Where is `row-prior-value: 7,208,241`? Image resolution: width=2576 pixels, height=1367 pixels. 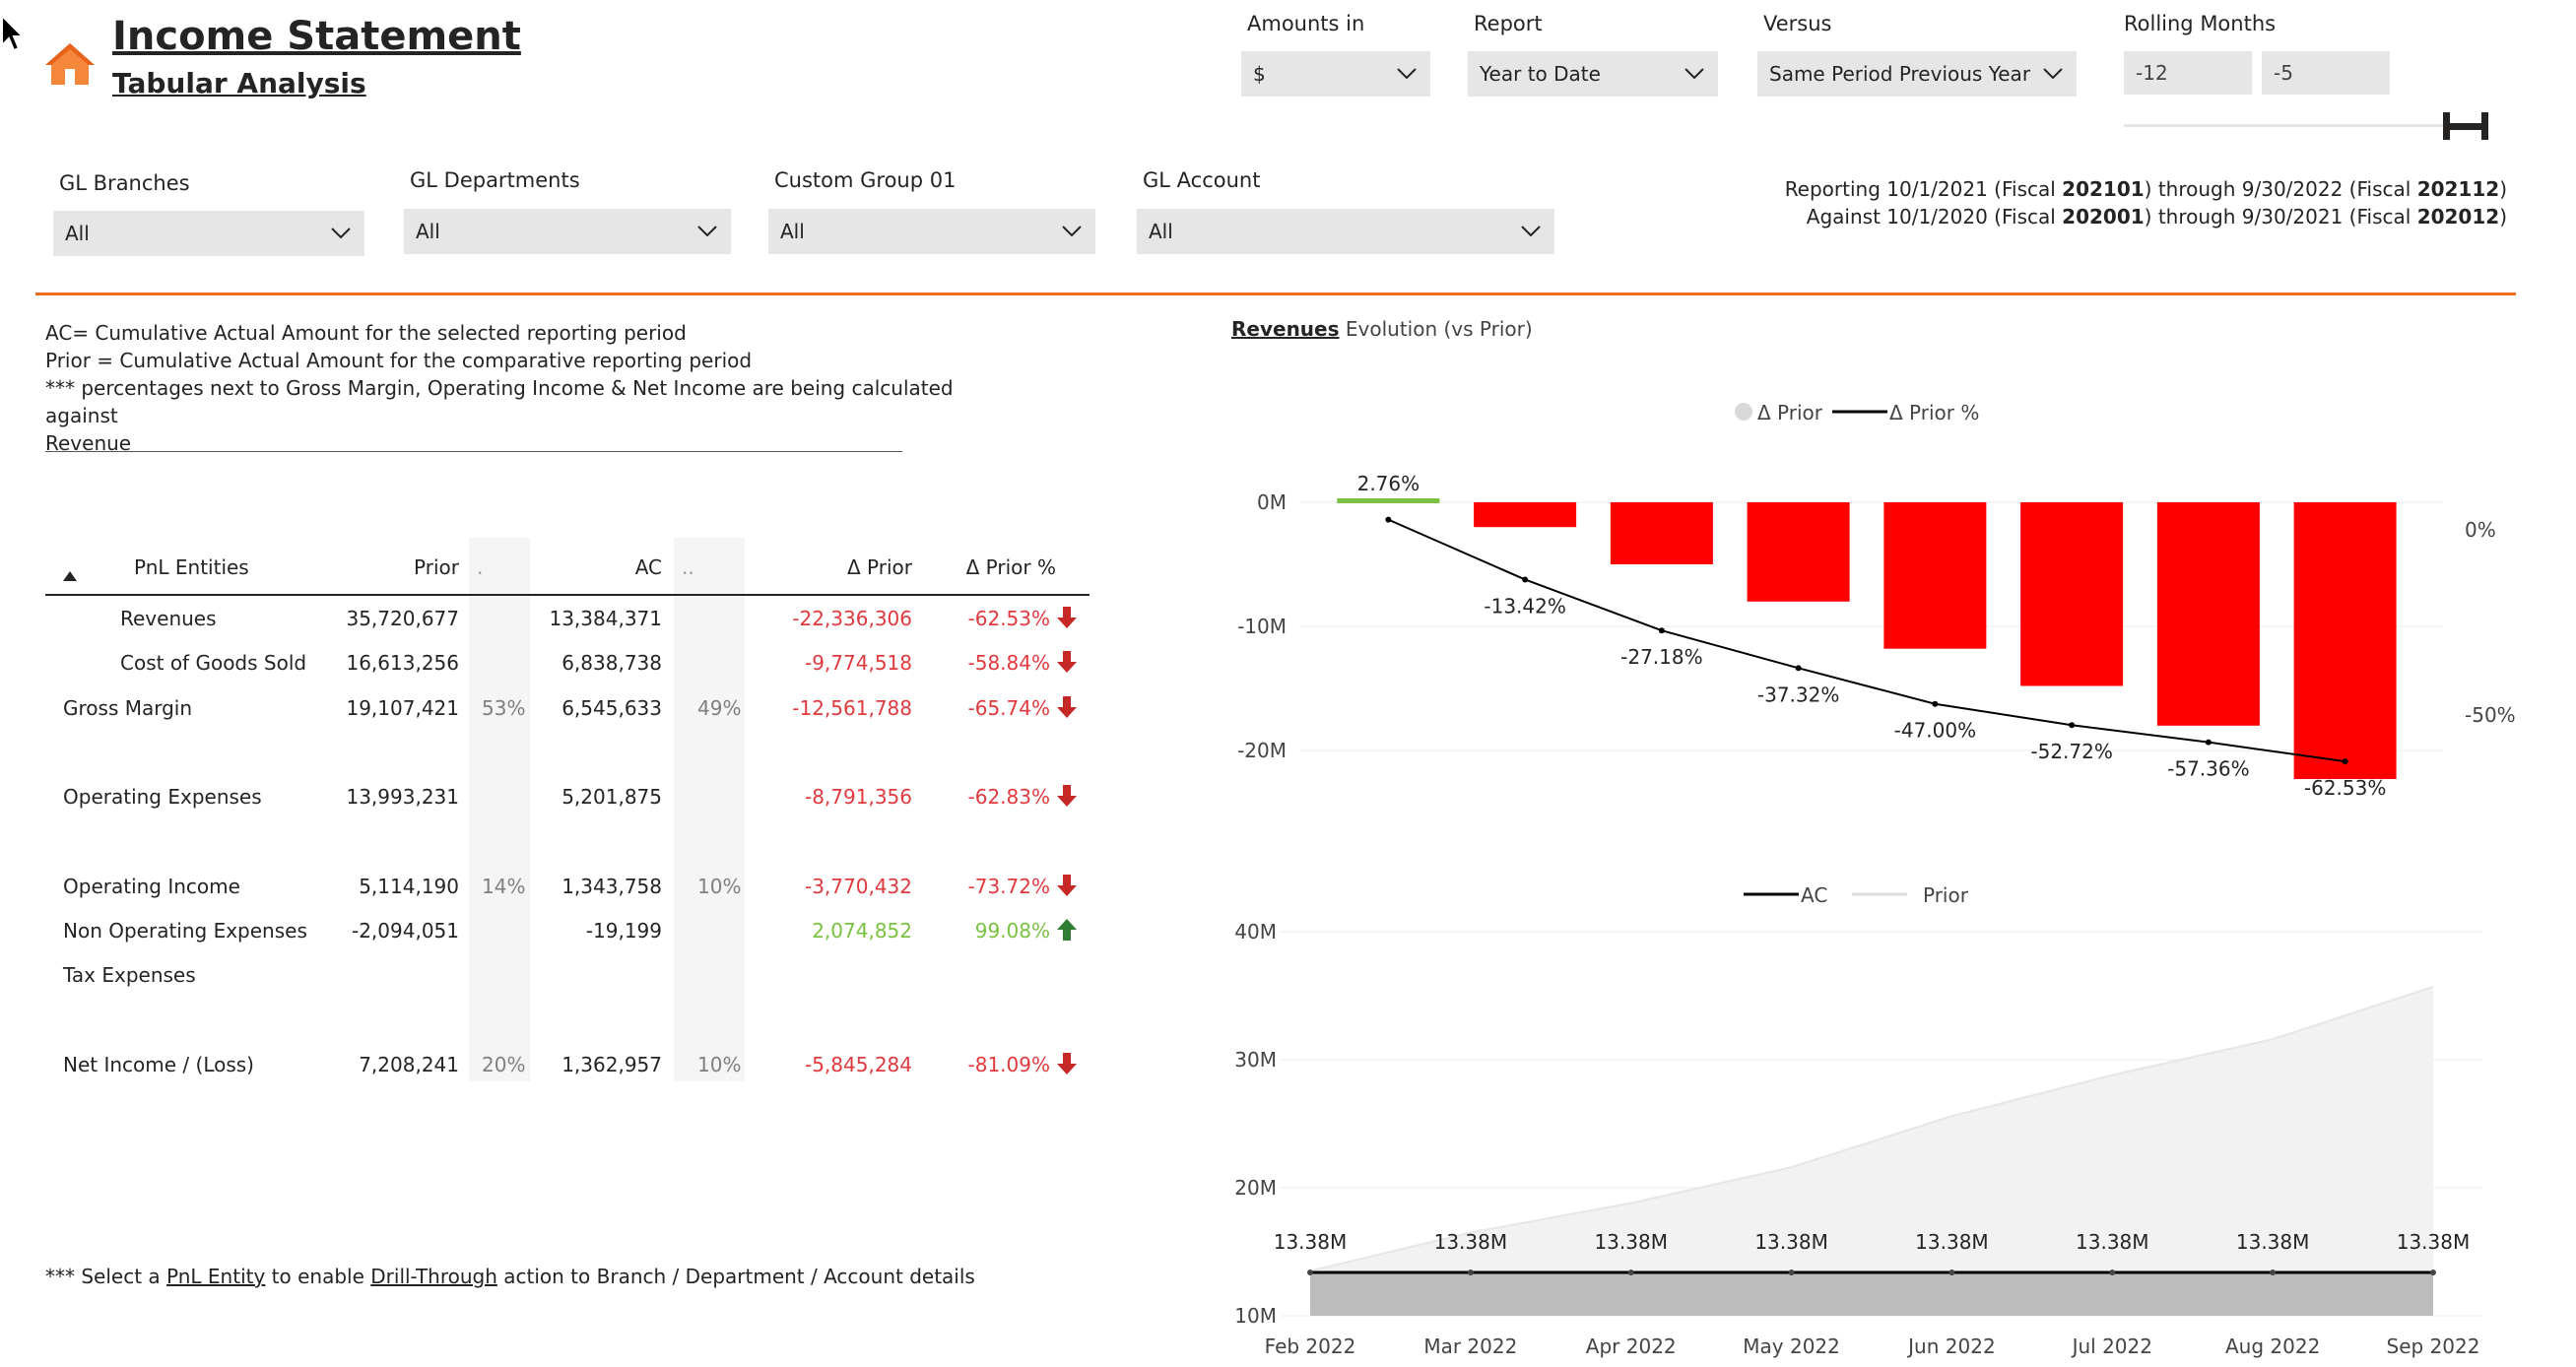 row-prior-value: 7,208,241 is located at coordinates (409, 1065).